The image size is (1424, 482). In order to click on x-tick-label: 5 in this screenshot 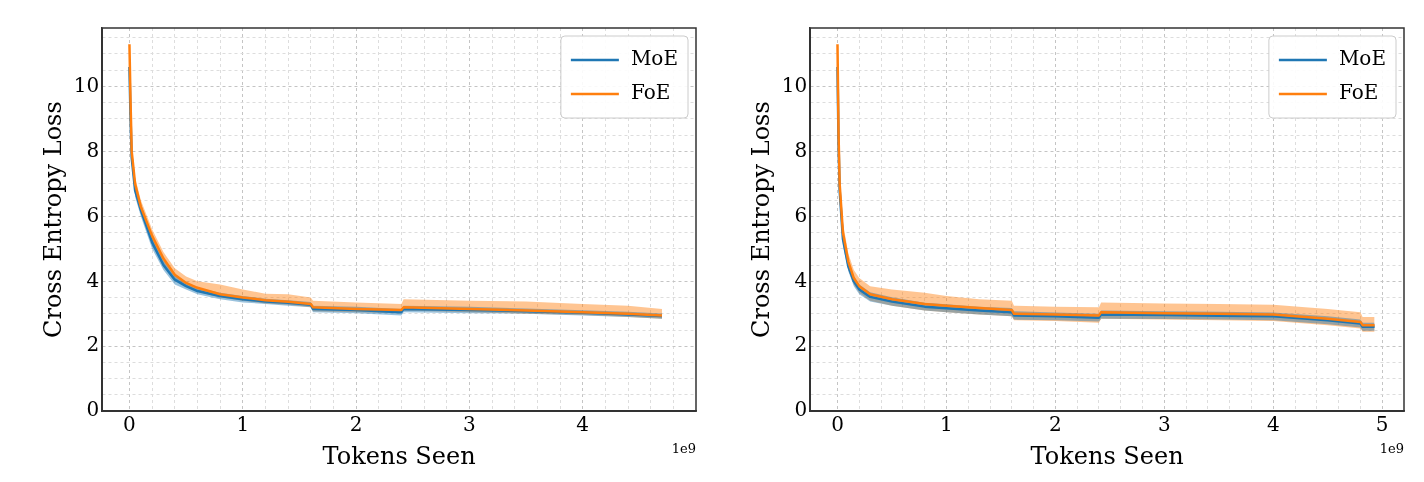, I will do `click(1382, 424)`.